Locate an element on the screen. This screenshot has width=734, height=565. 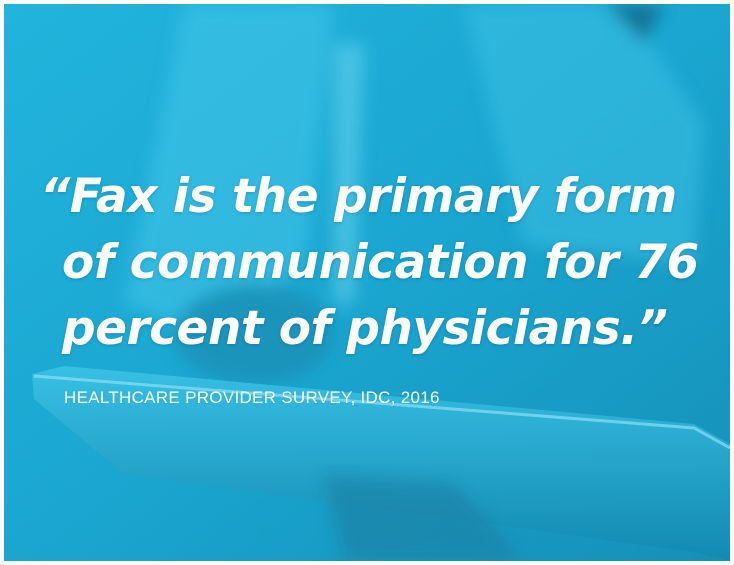
quote-line: percent of physicians.” is located at coordinates (365, 328).